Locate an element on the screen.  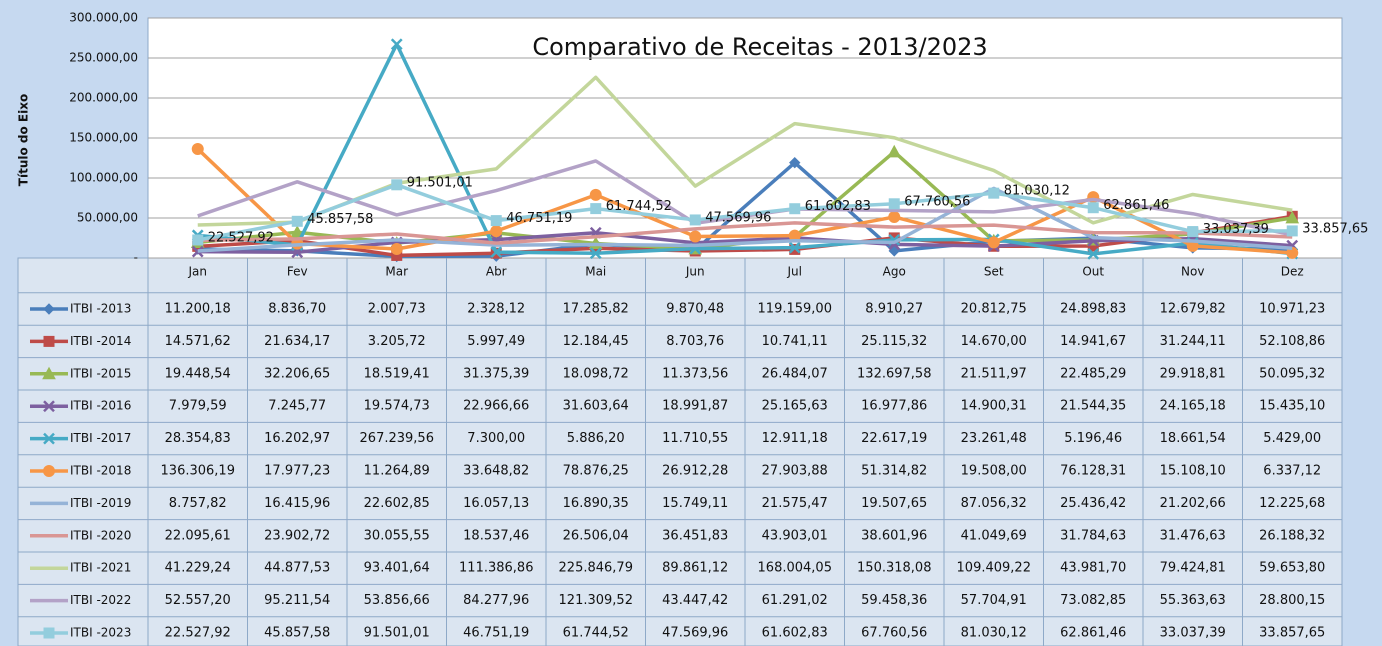
table-cell: 41.229,24 is located at coordinates (198, 568).